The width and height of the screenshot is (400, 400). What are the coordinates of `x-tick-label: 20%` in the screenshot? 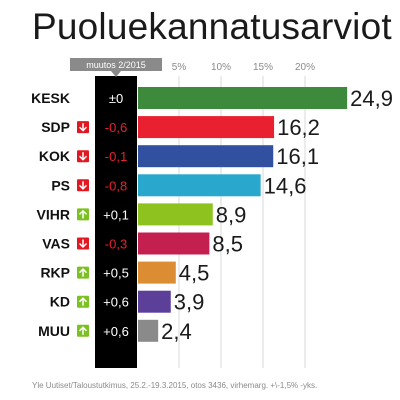 It's located at (305, 67).